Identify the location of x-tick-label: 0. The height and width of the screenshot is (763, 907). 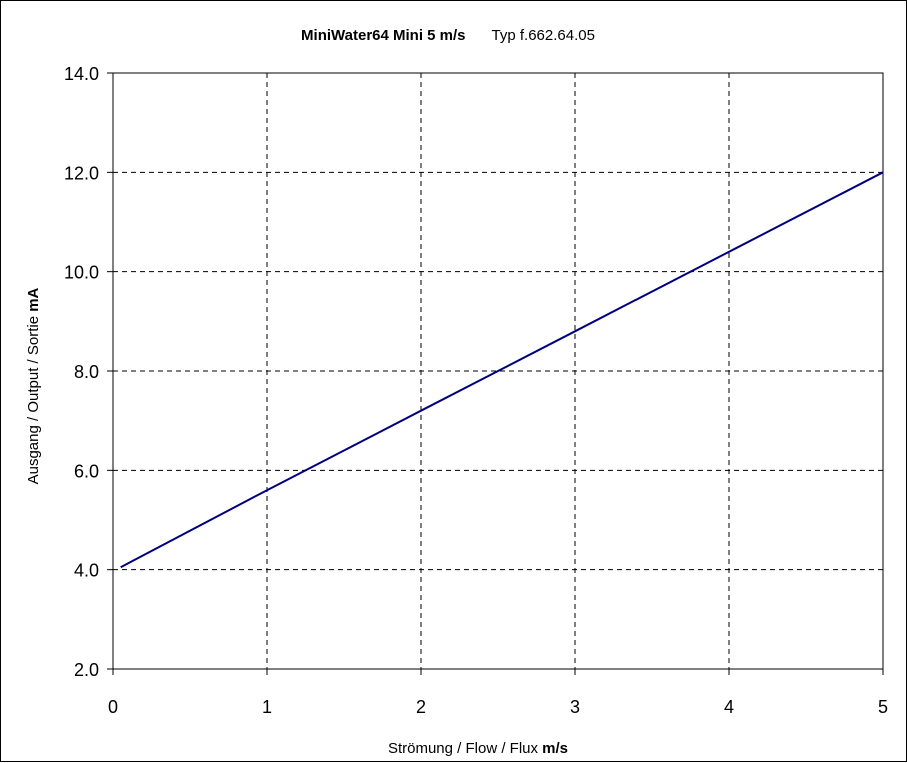
(113, 707).